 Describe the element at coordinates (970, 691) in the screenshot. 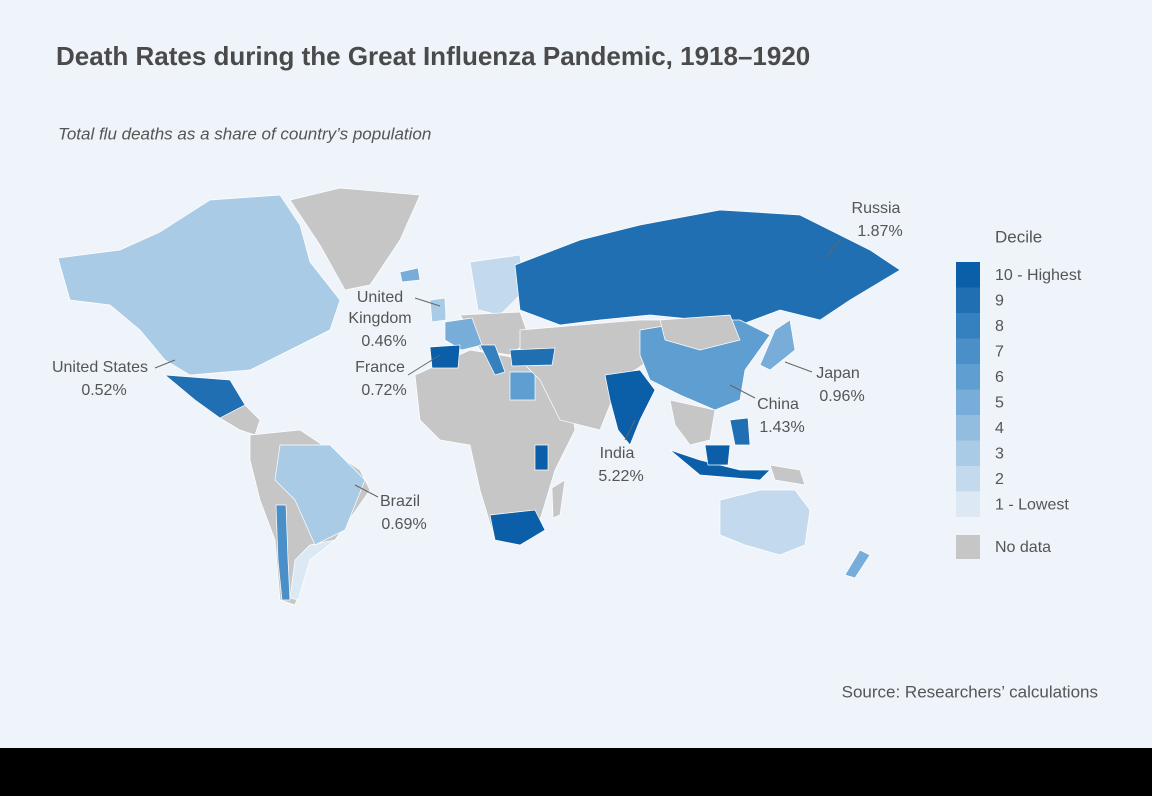

I see `source: Source: Researchers’ calculations` at that location.